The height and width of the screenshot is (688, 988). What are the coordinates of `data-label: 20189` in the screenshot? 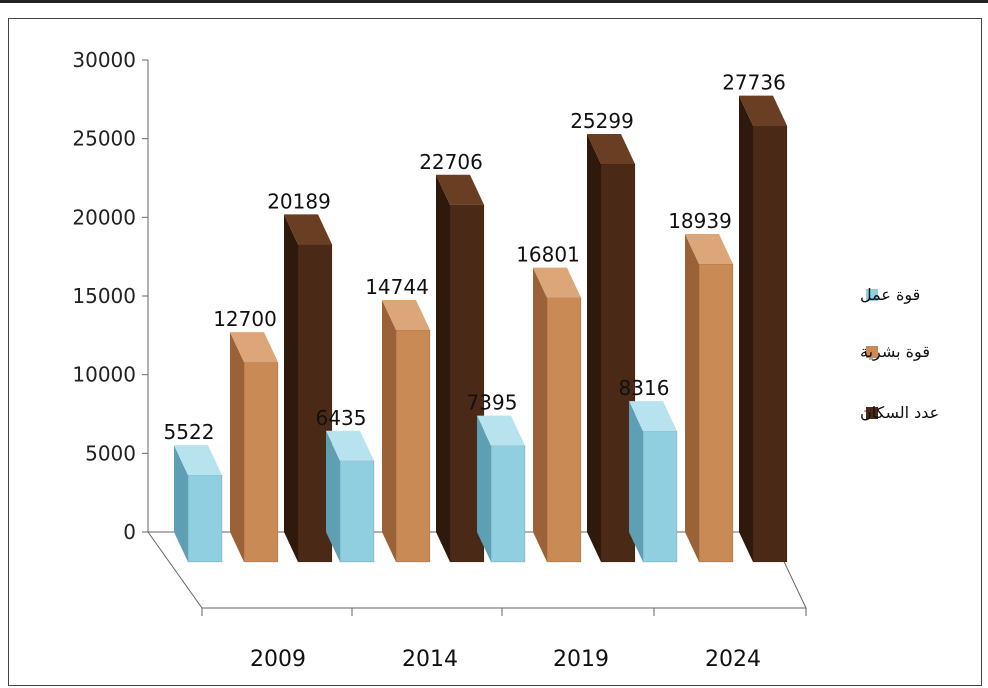 It's located at (299, 201).